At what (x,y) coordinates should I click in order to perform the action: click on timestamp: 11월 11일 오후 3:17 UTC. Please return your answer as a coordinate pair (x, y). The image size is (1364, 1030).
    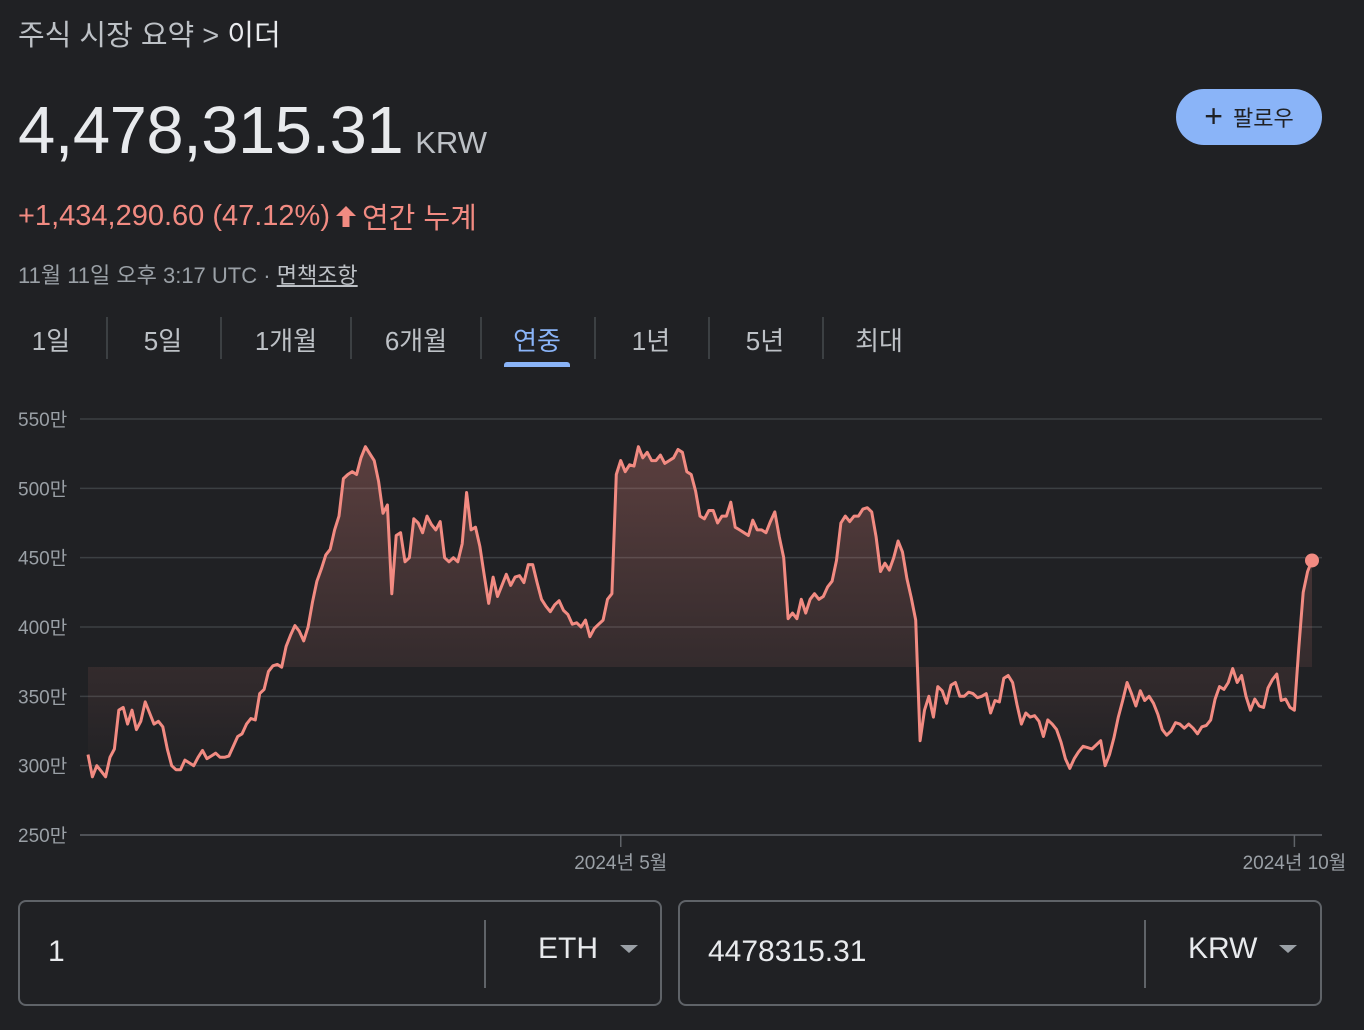
    Looking at the image, I should click on (138, 275).